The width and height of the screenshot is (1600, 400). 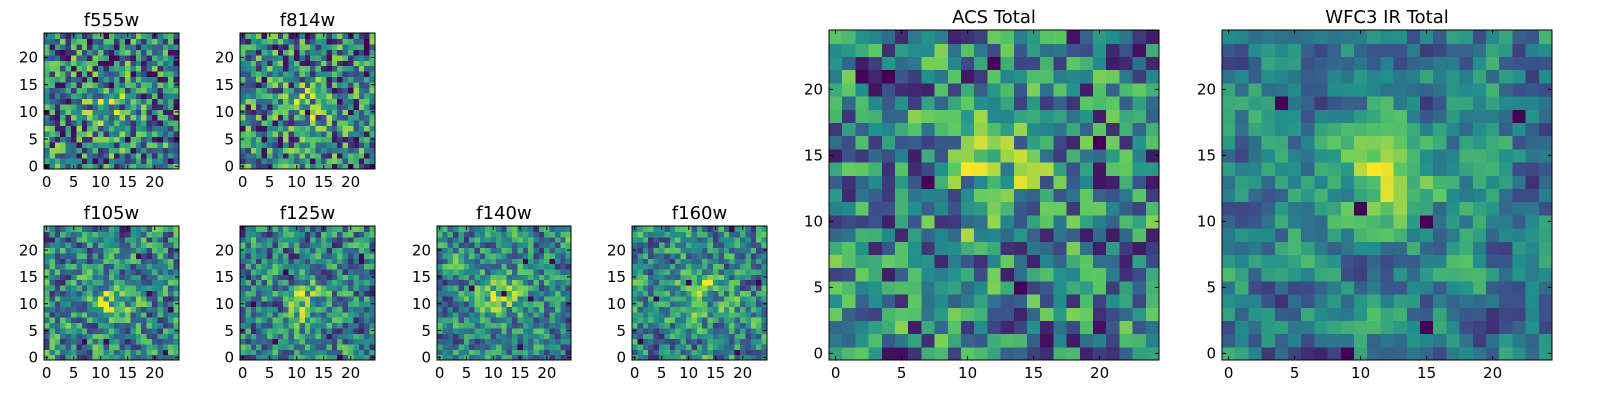 What do you see at coordinates (308, 293) in the screenshot?
I see `heatmap-cells` at bounding box center [308, 293].